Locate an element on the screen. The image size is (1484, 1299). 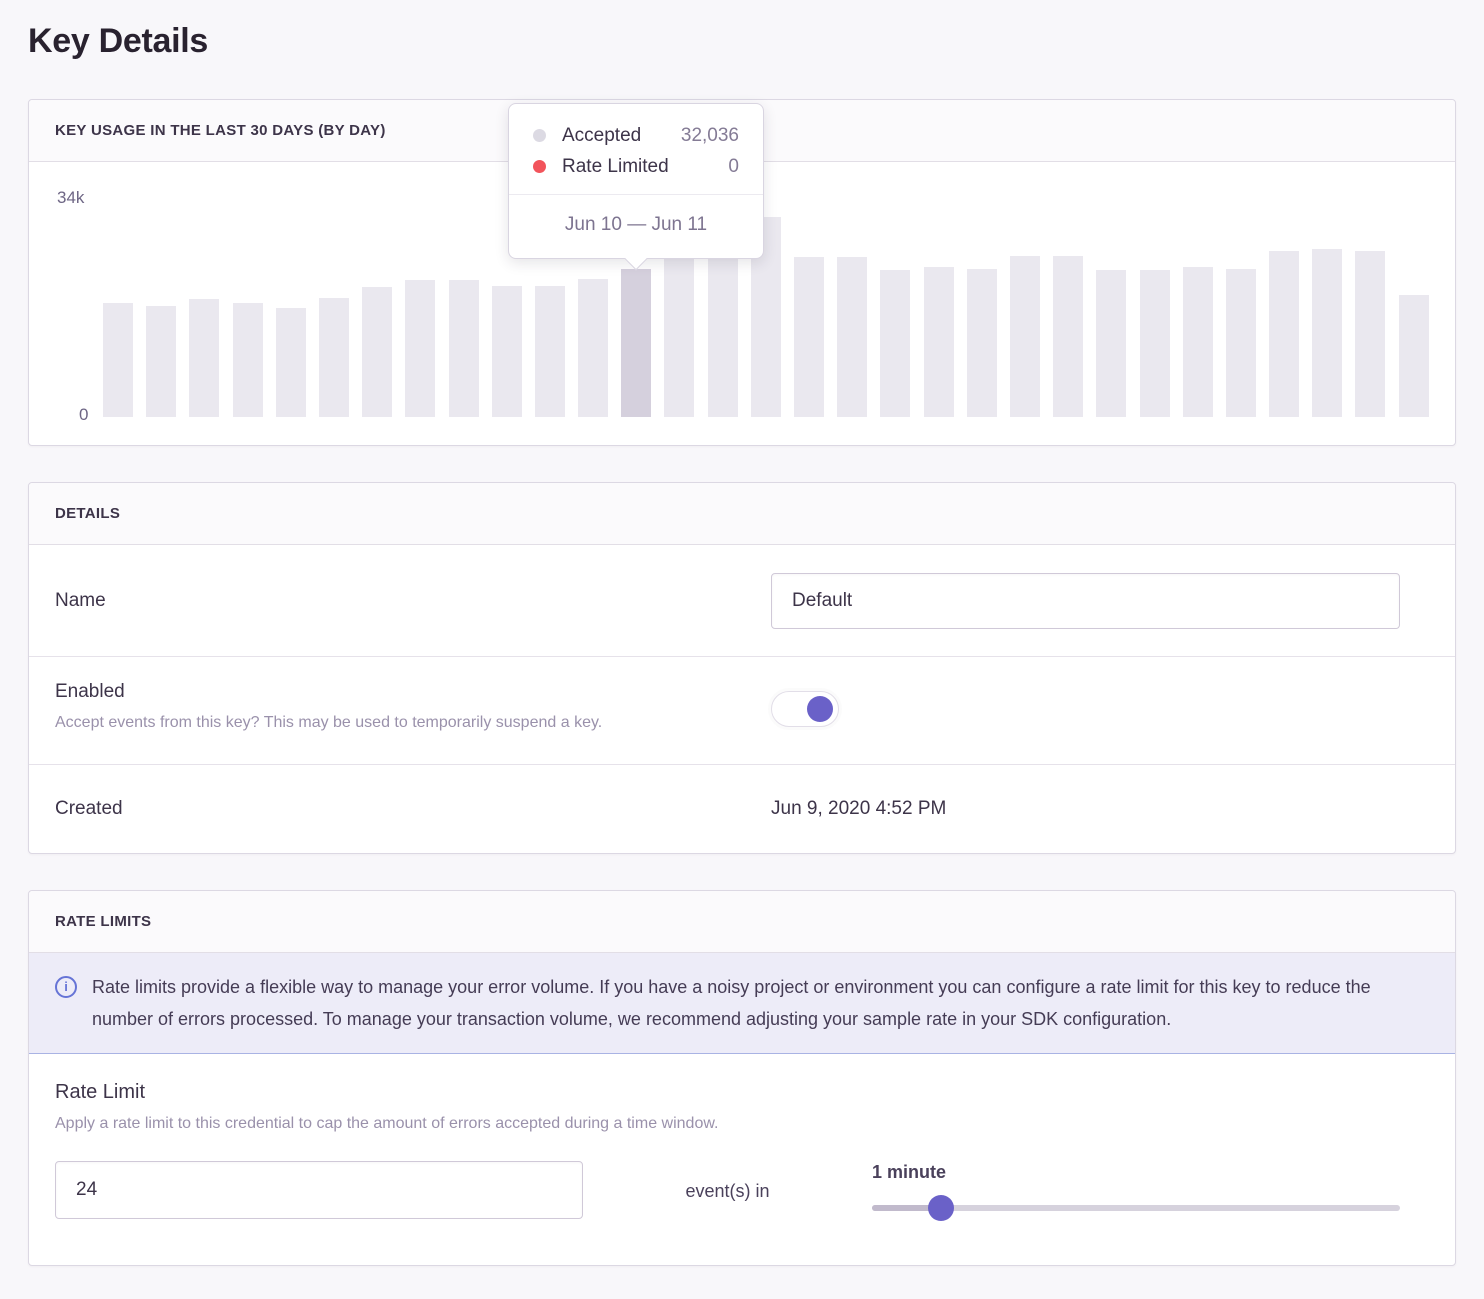
tooltip-accepted-row: Accepted 32,036 is located at coordinates (636, 135).